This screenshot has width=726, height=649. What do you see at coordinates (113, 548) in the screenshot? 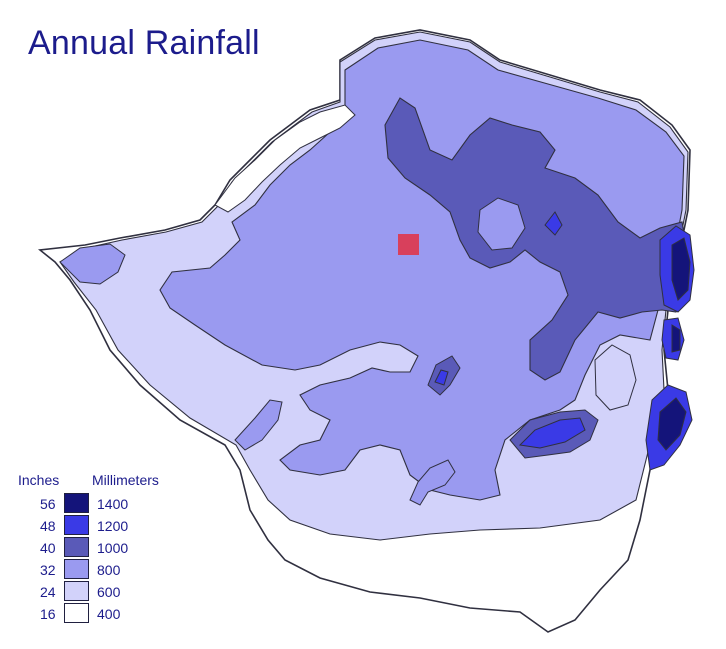
I see `legend-mm-1000: 1000` at bounding box center [113, 548].